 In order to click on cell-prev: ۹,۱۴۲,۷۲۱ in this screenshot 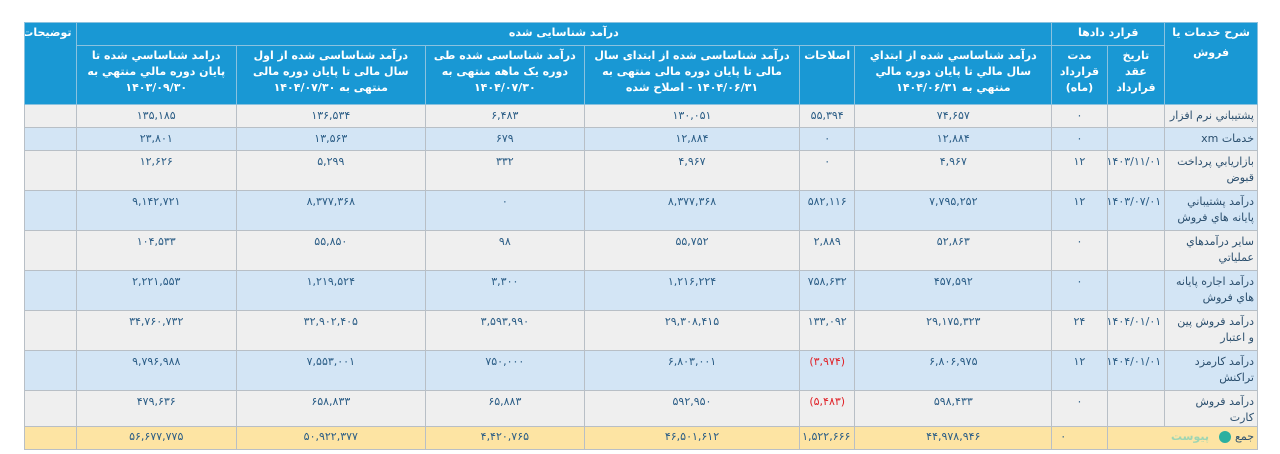, I will do `click(156, 210)`.